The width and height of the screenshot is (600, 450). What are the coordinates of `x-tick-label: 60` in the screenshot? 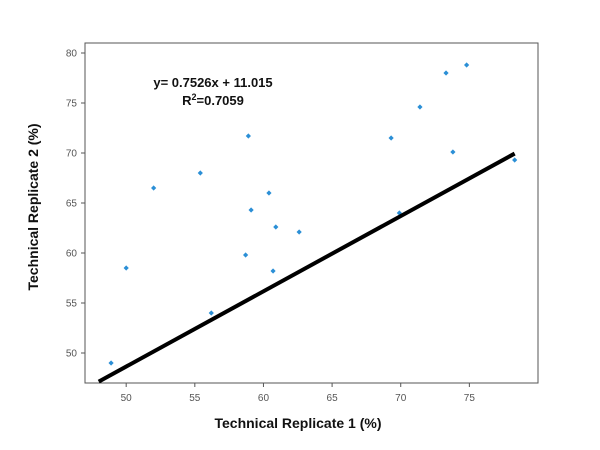 It's located at (264, 398).